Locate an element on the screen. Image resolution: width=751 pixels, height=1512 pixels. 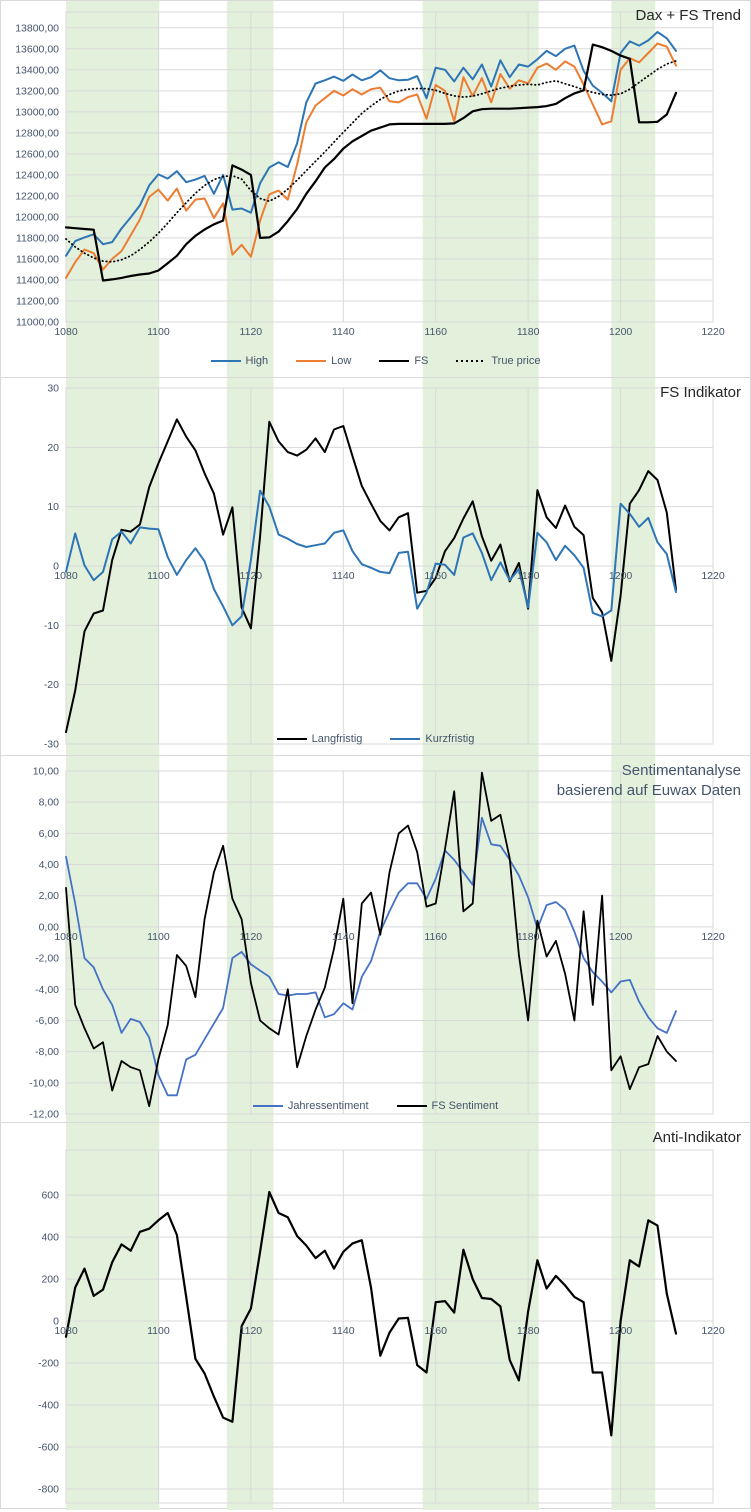
svg-text: -6,00 is located at coordinates (47, 1021).